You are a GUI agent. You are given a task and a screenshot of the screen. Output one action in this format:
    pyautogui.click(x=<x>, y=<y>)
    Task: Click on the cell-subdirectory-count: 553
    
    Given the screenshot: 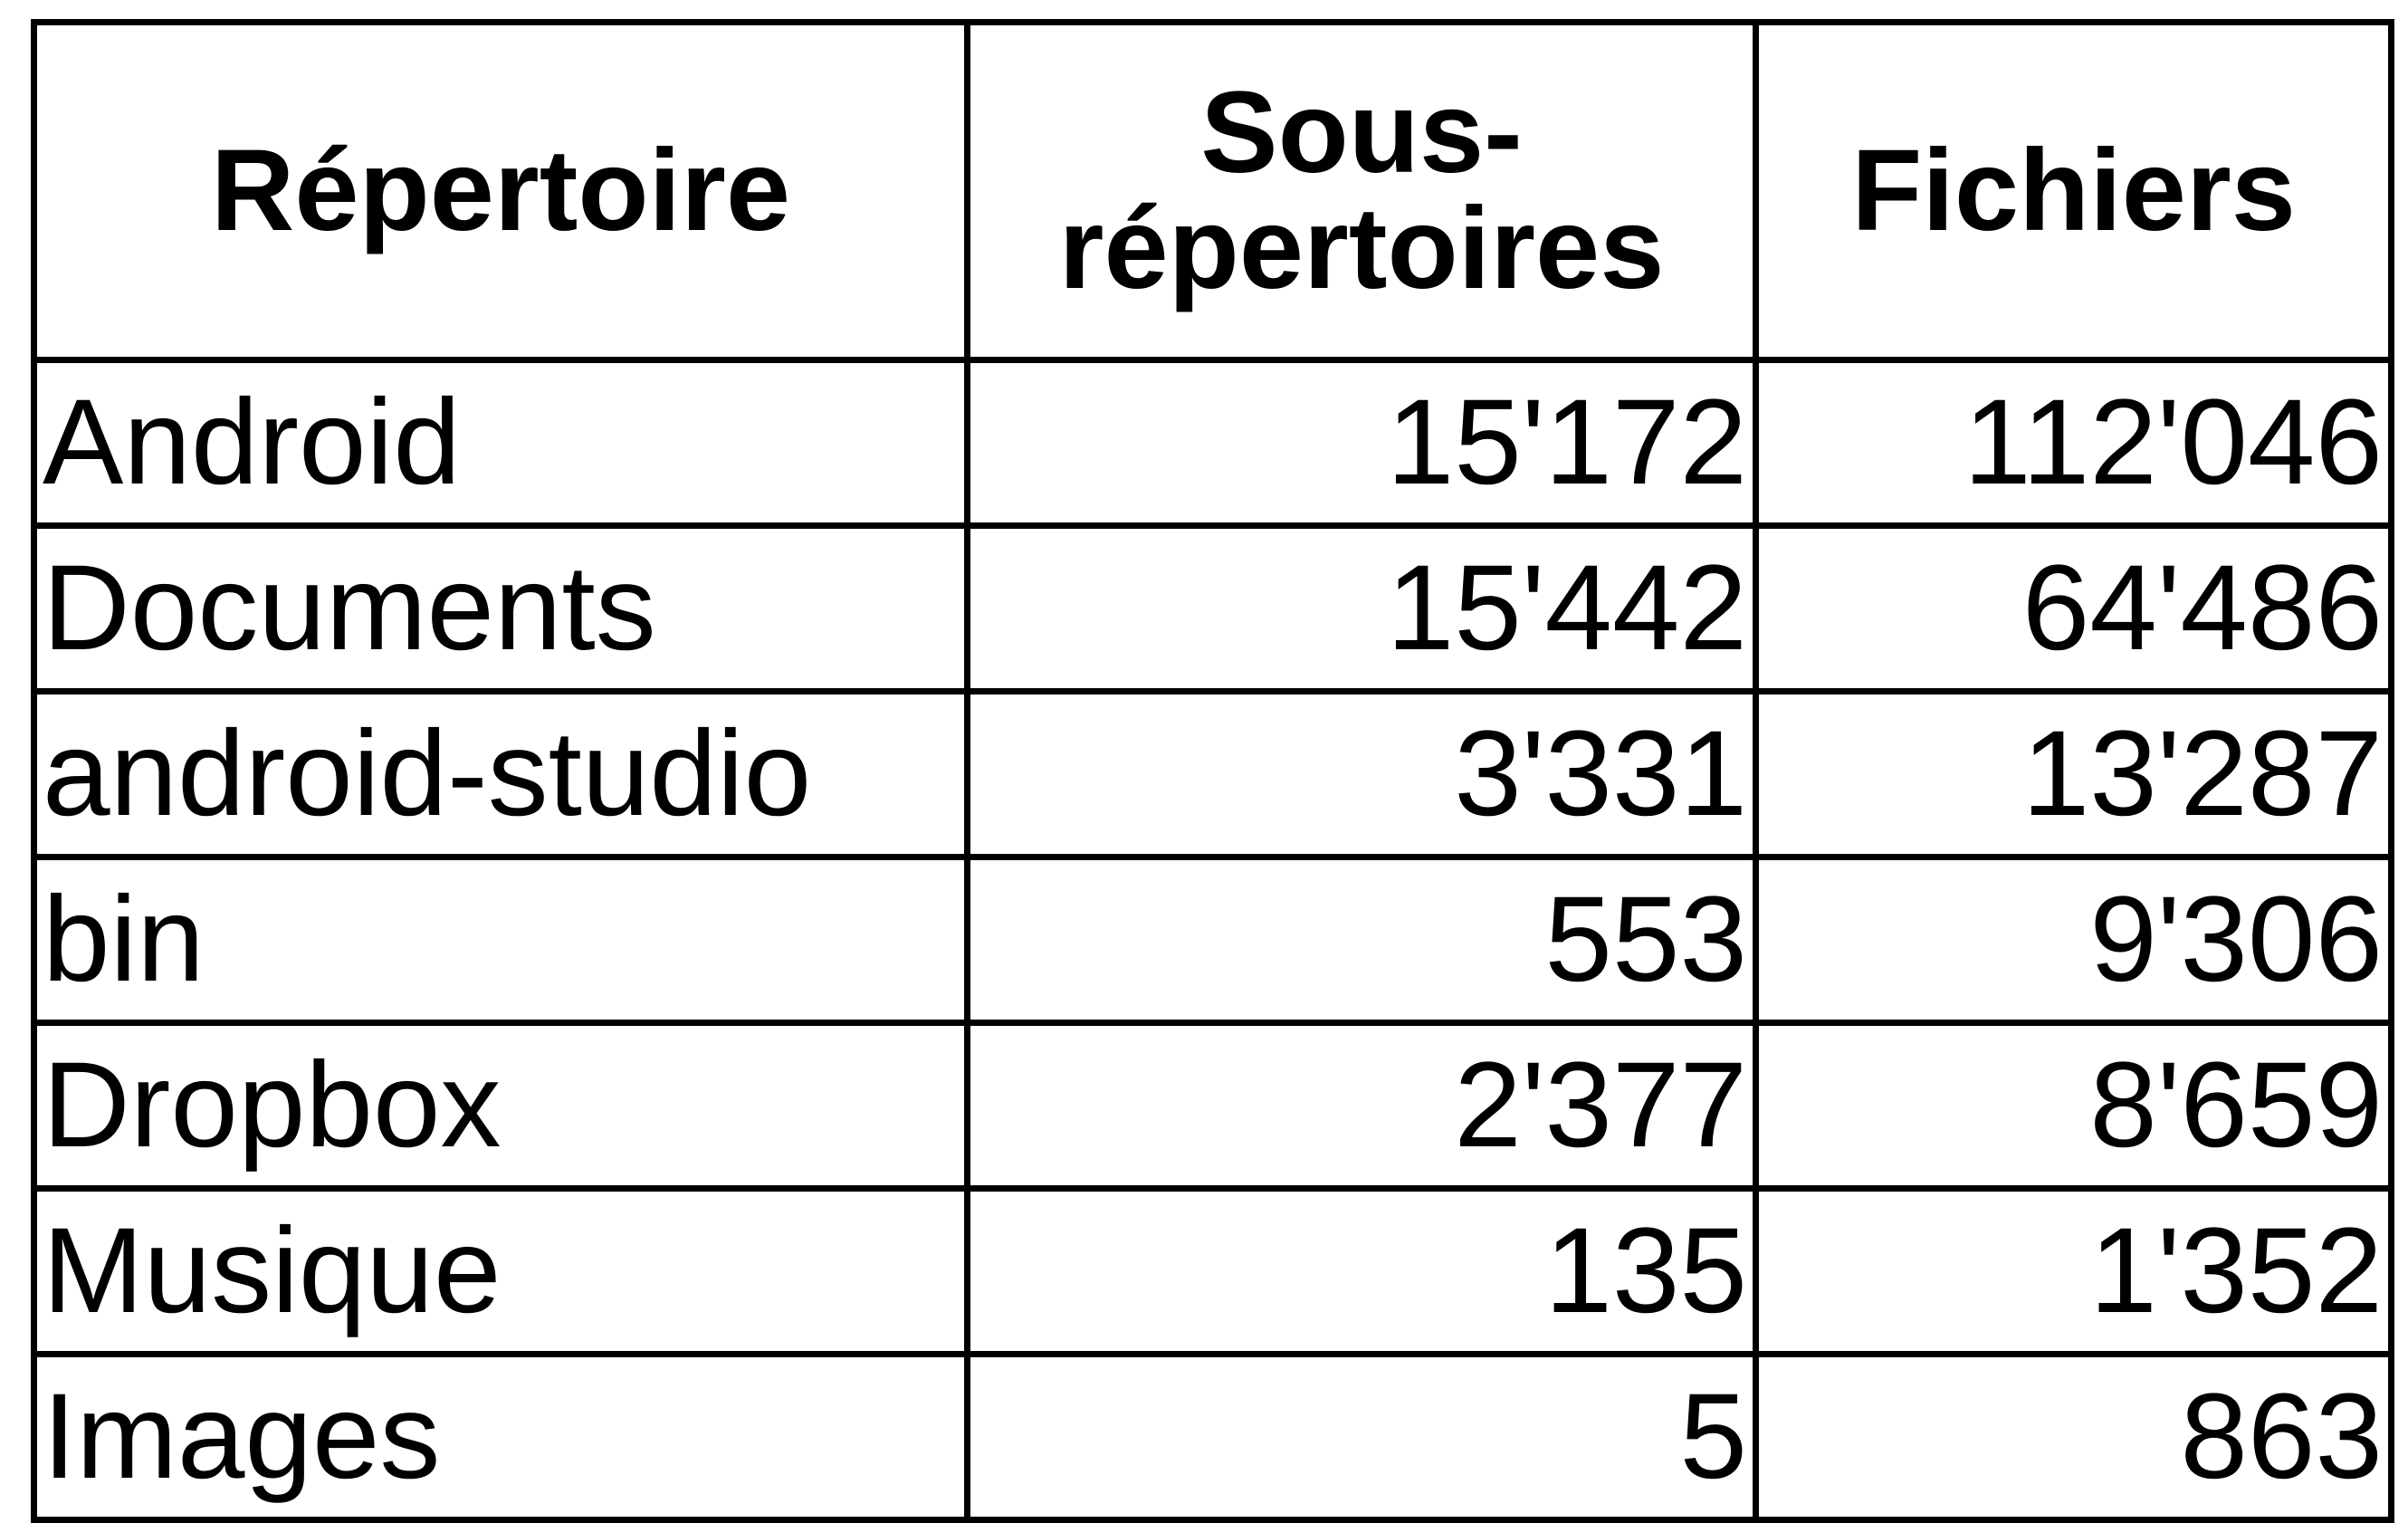 What is the action you would take?
    pyautogui.click(x=1361, y=940)
    